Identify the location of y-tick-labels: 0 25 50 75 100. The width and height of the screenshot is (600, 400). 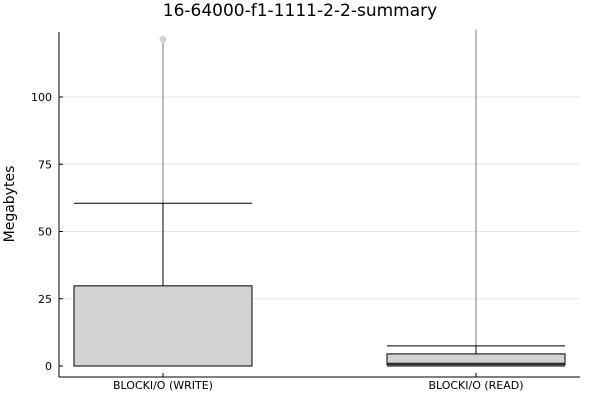
(47, 232).